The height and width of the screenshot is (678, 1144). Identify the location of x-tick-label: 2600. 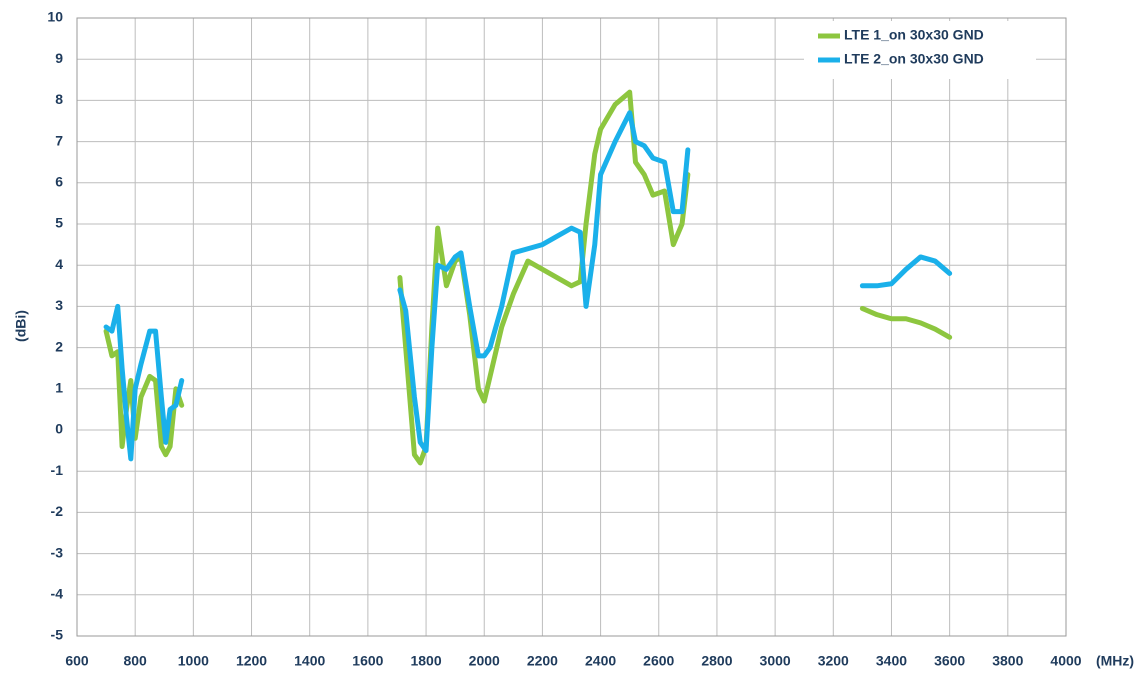
(658, 661).